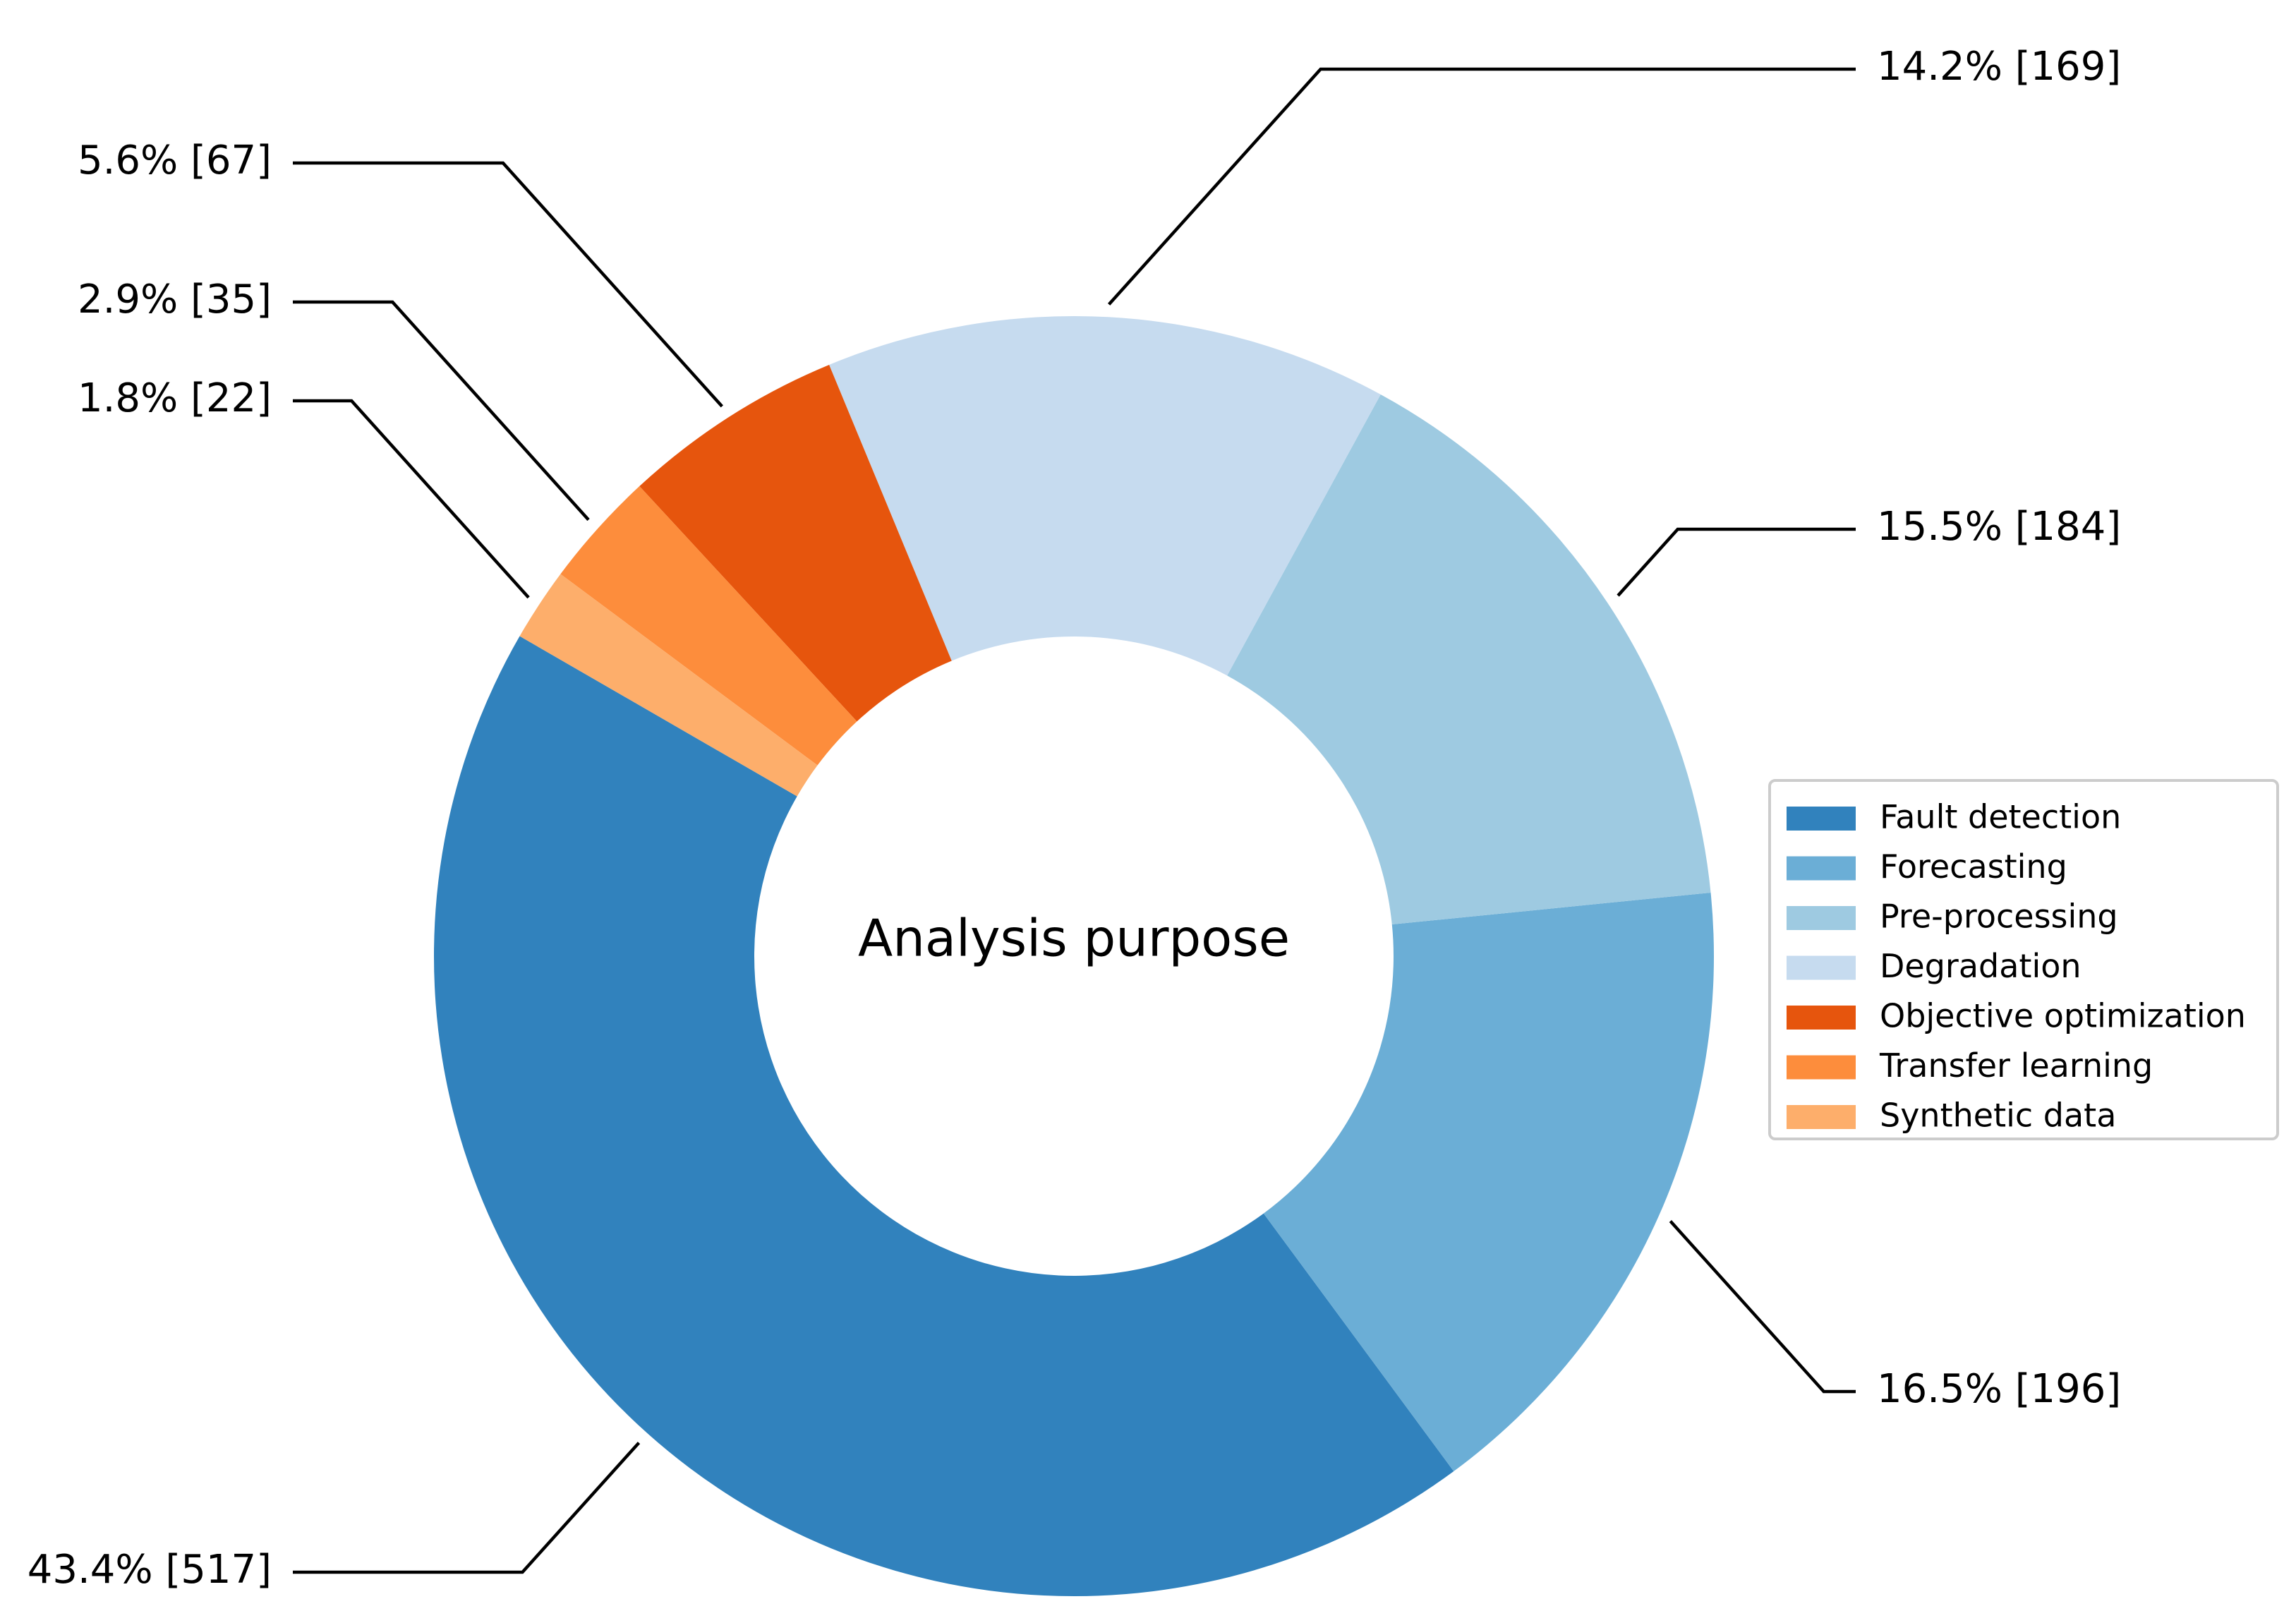  What do you see at coordinates (1821, 918) in the screenshot?
I see `legend-swatch-pre-processing` at bounding box center [1821, 918].